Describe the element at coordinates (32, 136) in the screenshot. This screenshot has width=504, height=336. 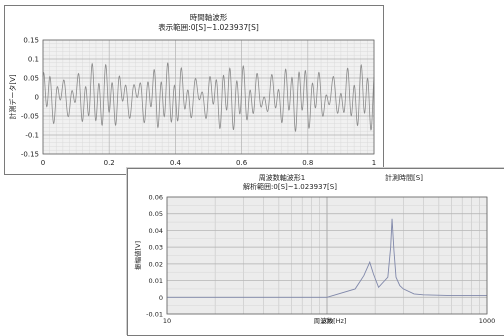
I see `y-tick-label: -0.1` at that location.